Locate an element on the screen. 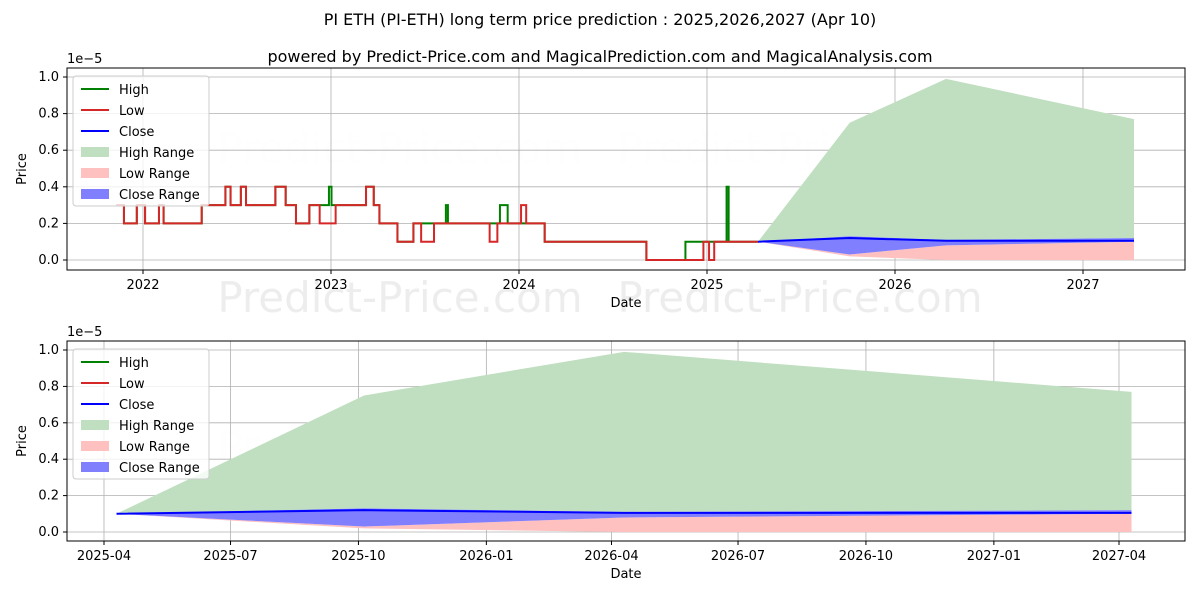 This screenshot has width=1200, height=600. x-tick-label: 2026 is located at coordinates (894, 285).